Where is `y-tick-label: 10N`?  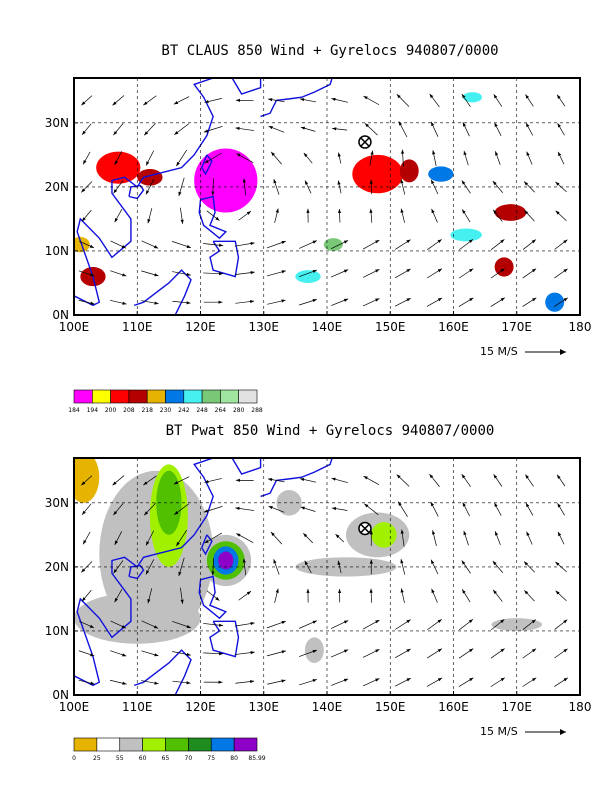 y-tick-label: 10N is located at coordinates (57, 251).